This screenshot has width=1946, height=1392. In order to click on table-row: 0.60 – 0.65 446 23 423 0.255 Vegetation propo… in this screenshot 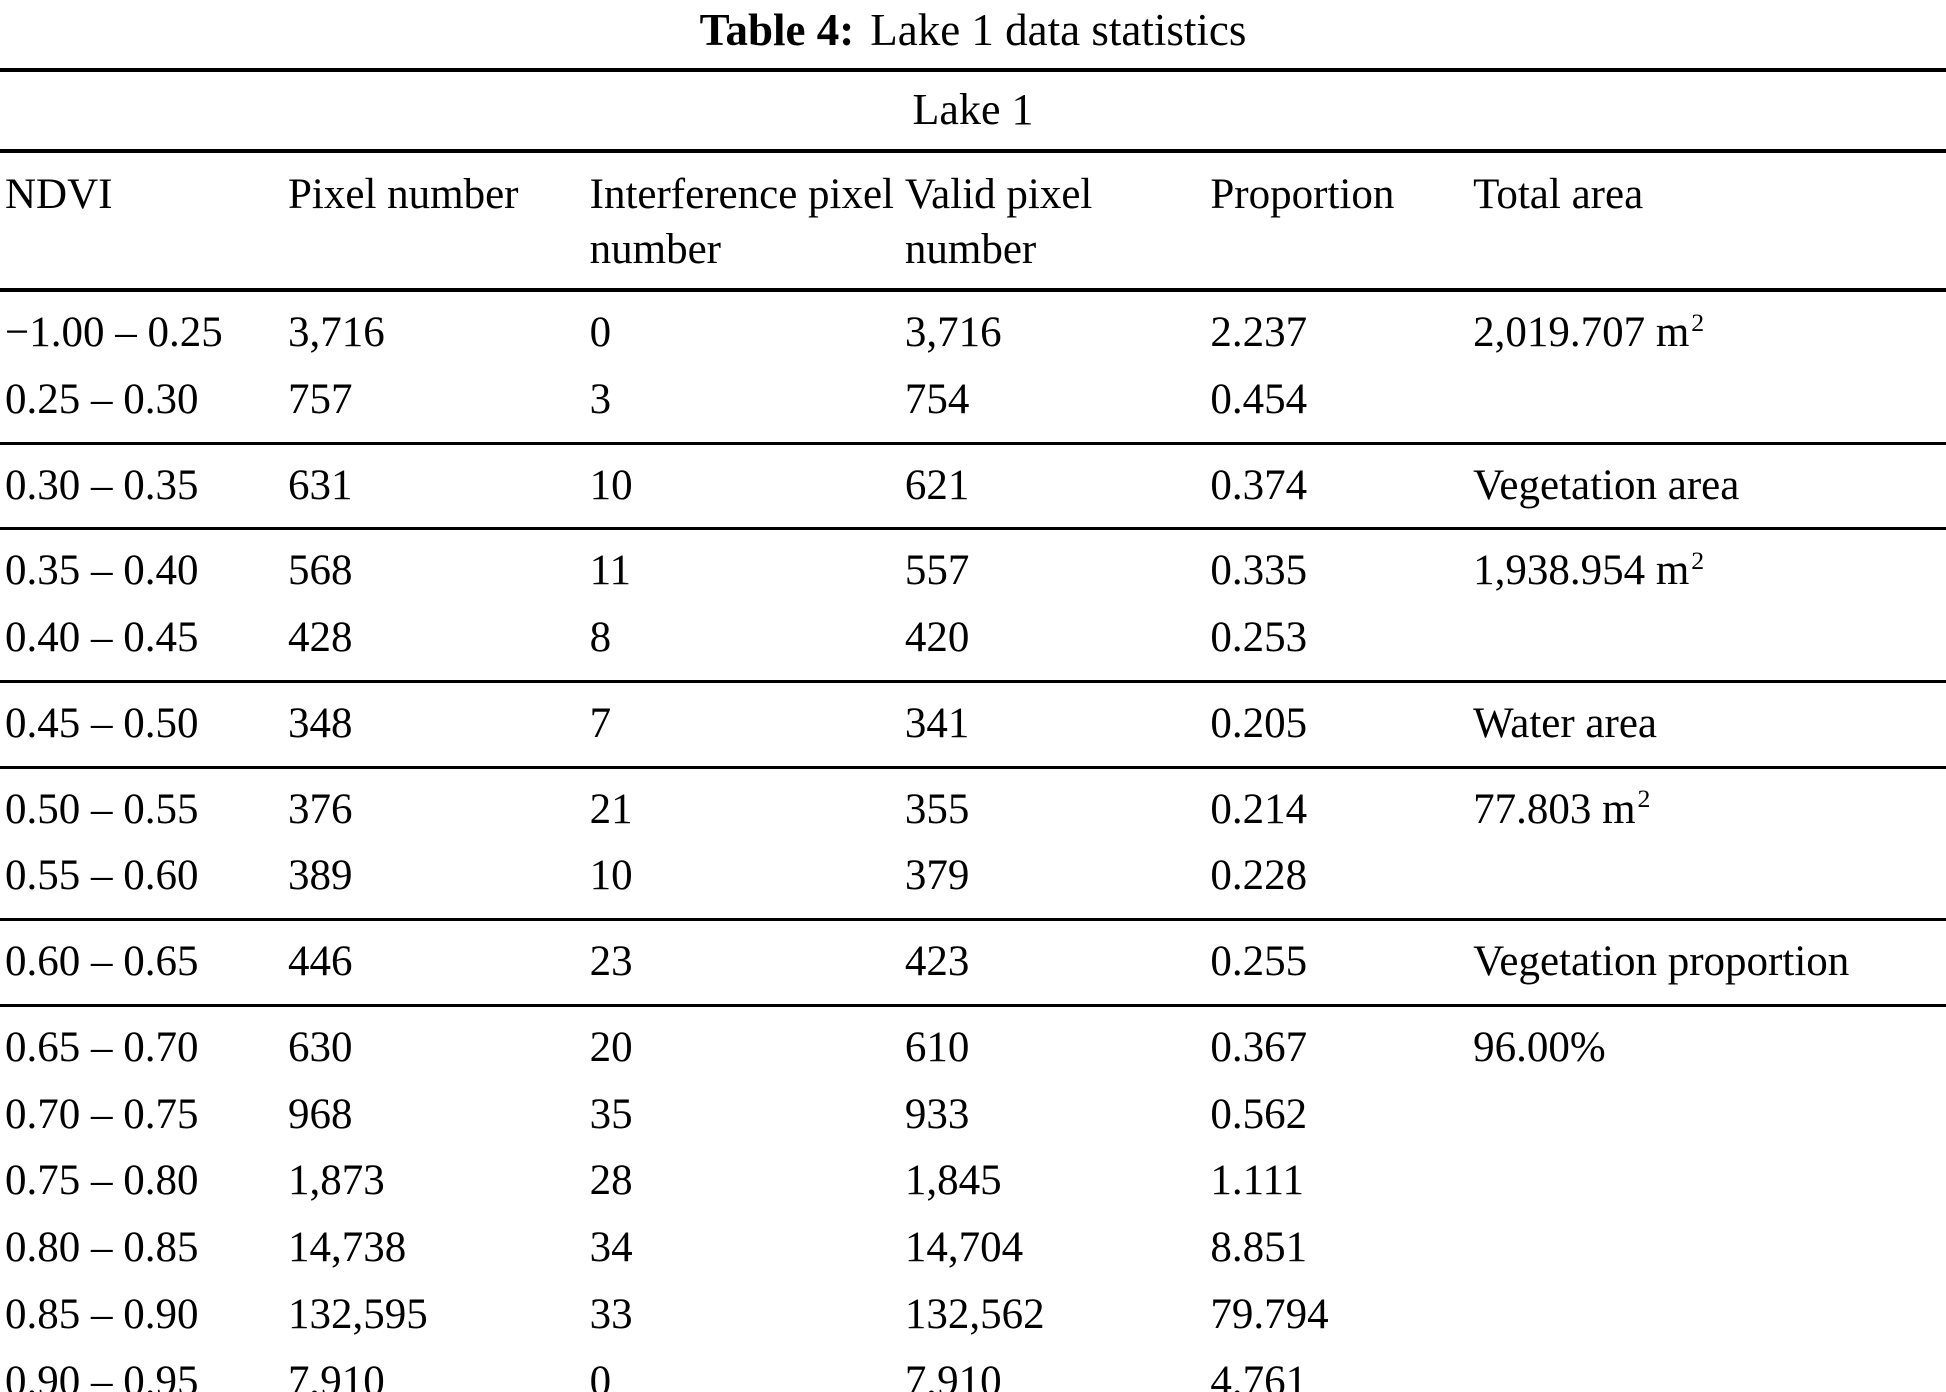, I will do `click(973, 963)`.